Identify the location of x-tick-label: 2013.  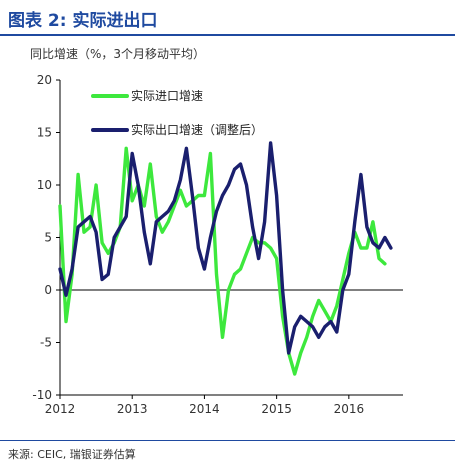
(132, 409).